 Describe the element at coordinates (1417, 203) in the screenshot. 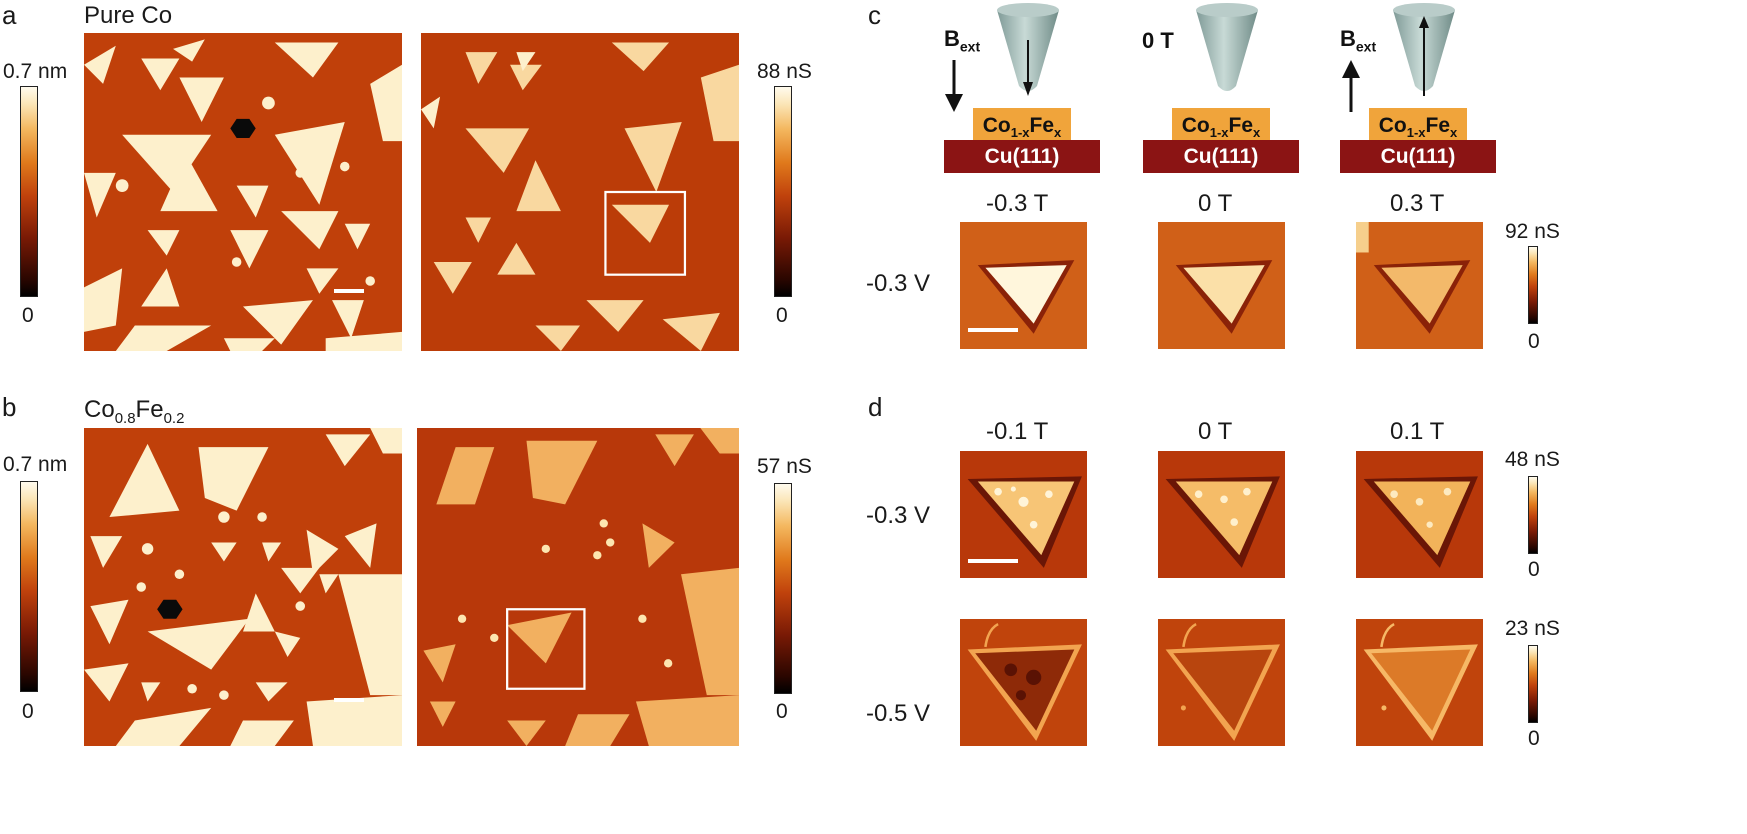

I see `panel-c-col-header-3: 0.3 T` at that location.